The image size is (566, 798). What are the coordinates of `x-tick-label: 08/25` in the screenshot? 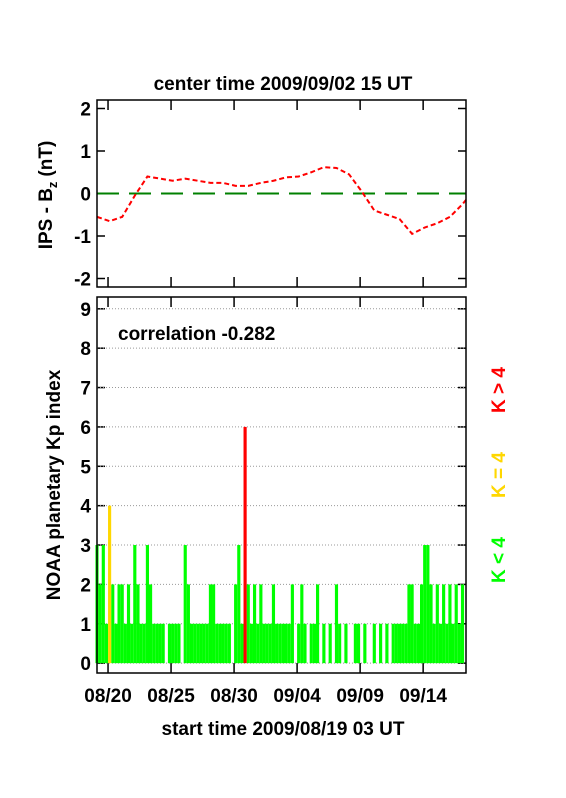 It's located at (171, 696).